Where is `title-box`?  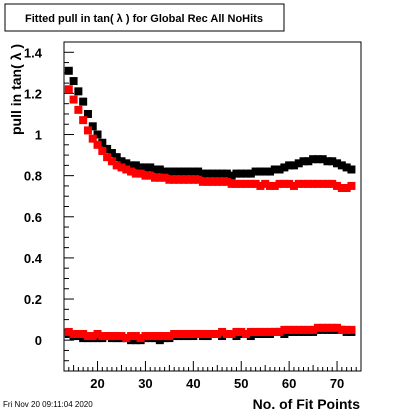
title-box is located at coordinates (144, 17).